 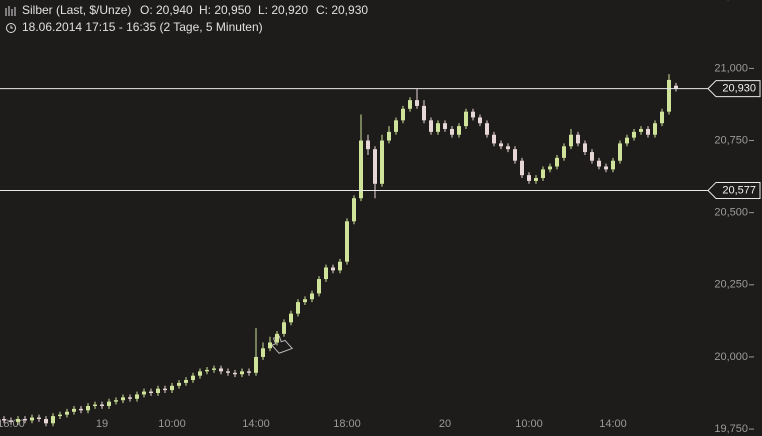 I want to click on y-tick-label: 21,250, so click(x=731, y=1).